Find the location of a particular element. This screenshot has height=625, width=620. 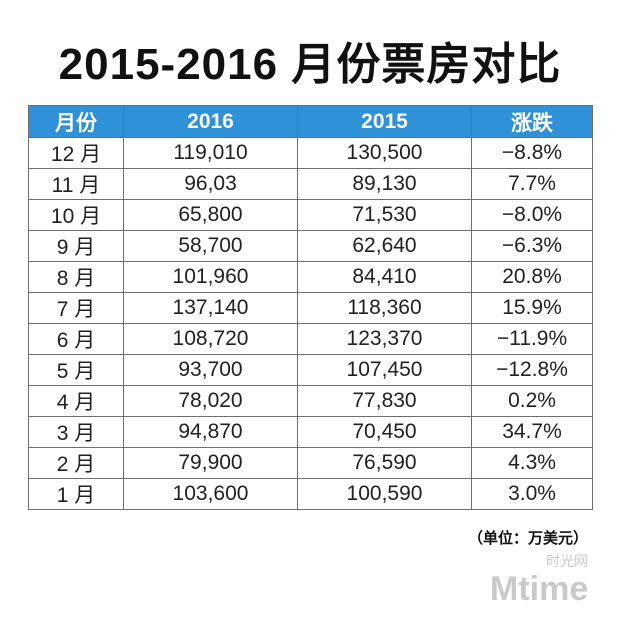

header-month: 月份 is located at coordinates (76, 121).